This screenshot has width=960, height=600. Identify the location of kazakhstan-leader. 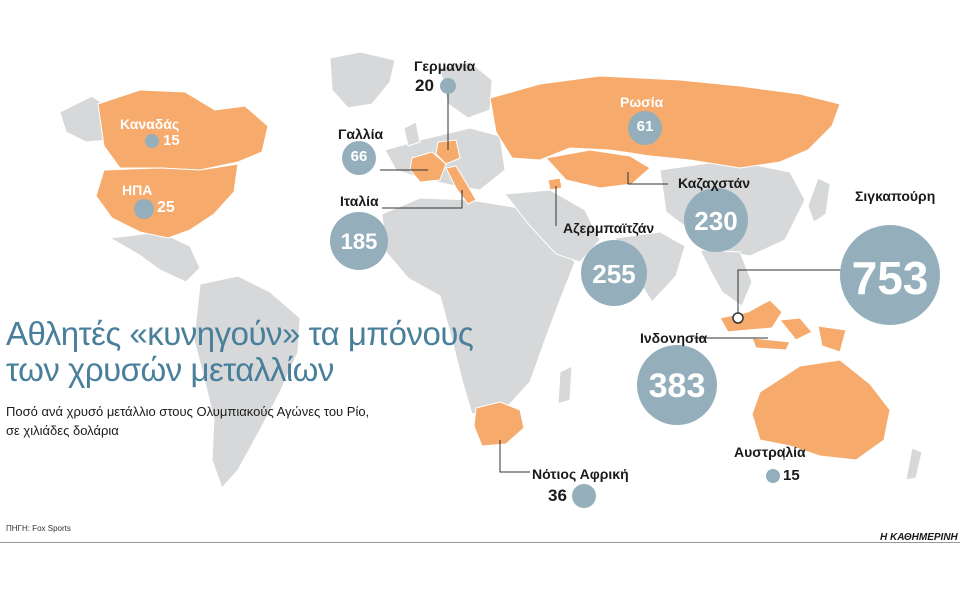
(647, 178).